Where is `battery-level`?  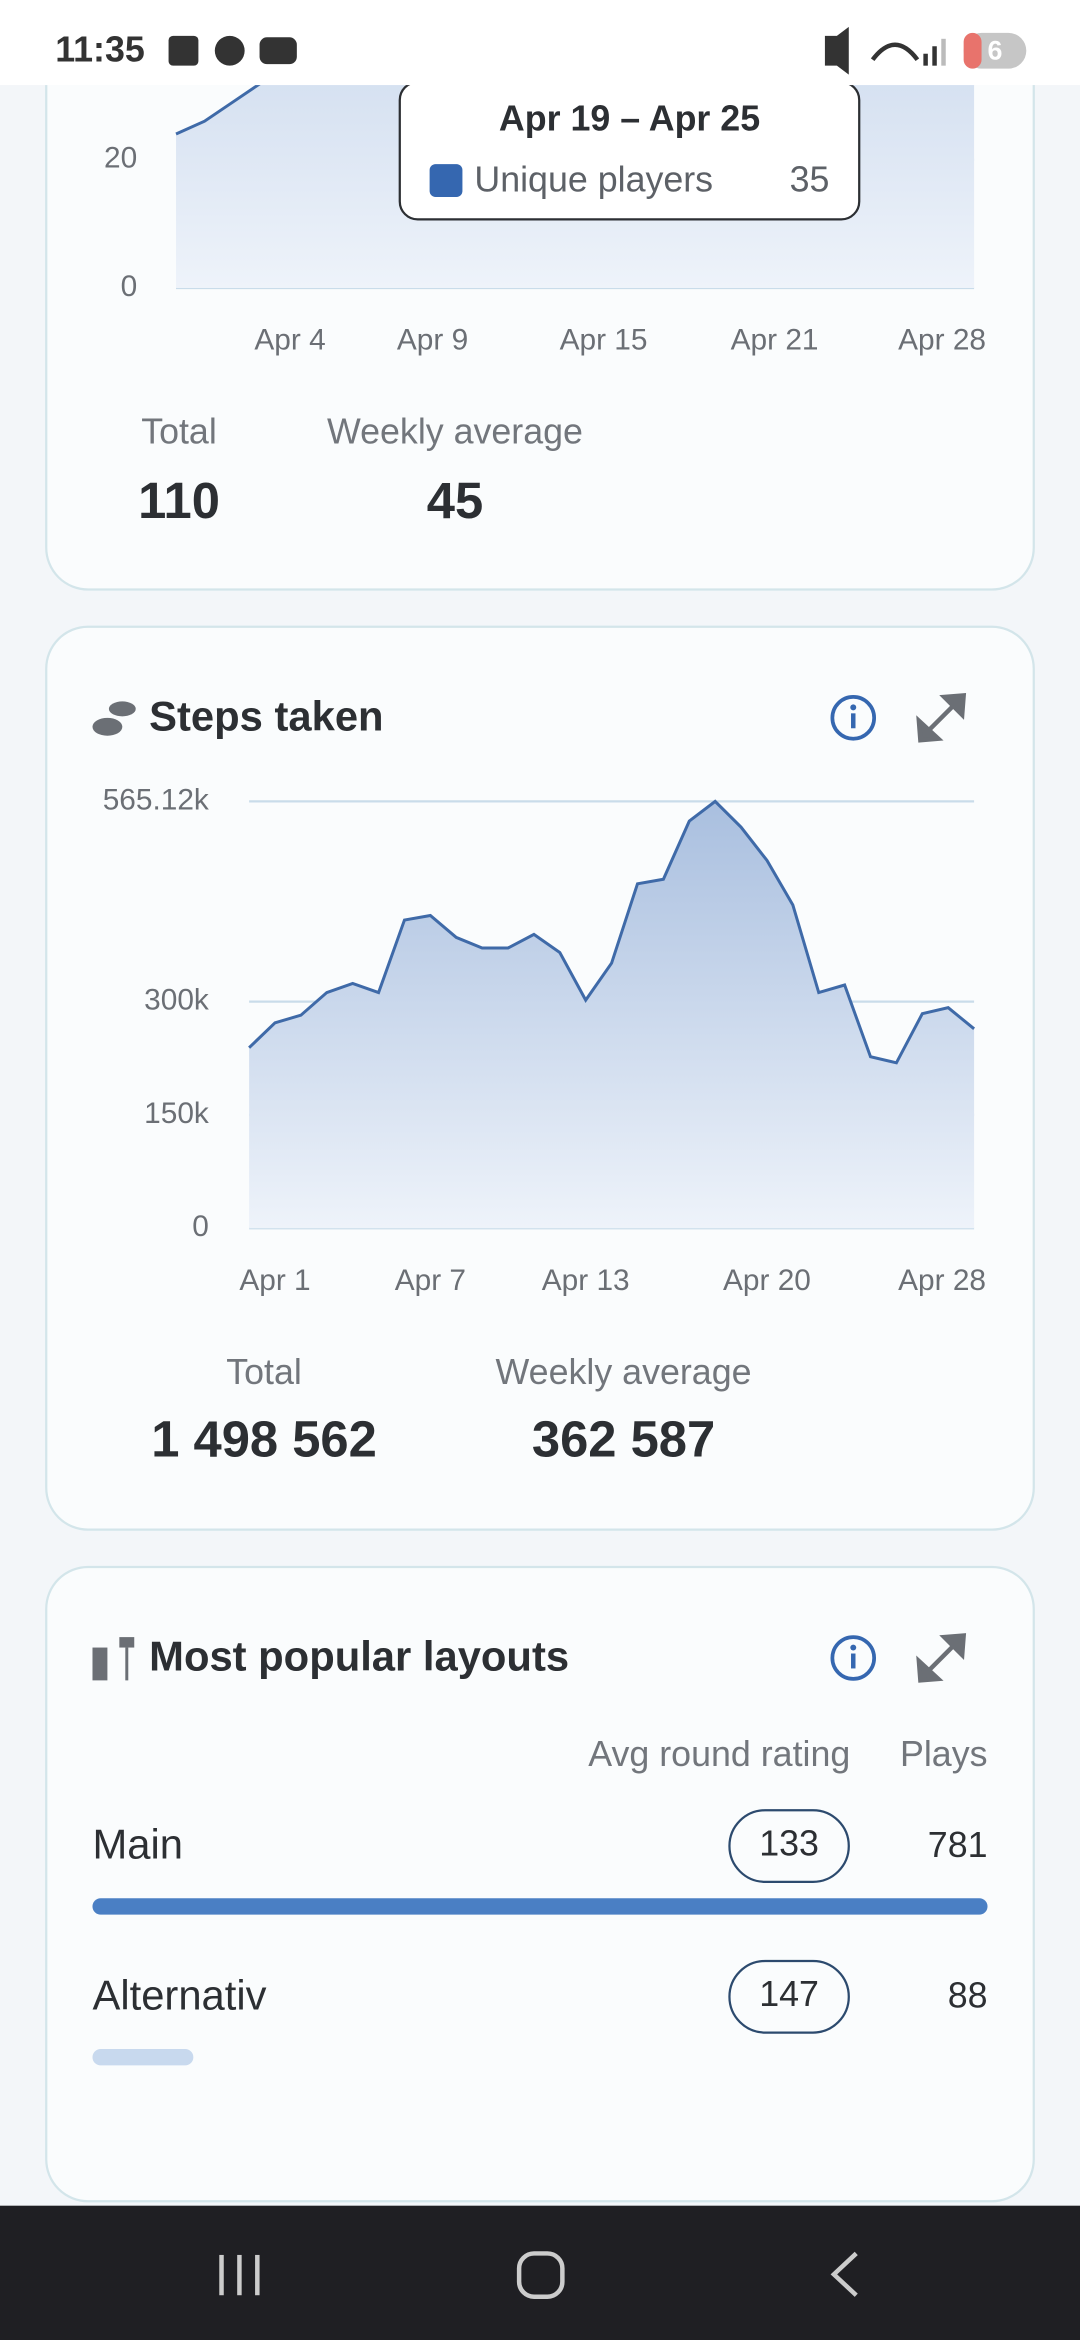
battery-level is located at coordinates (972, 50).